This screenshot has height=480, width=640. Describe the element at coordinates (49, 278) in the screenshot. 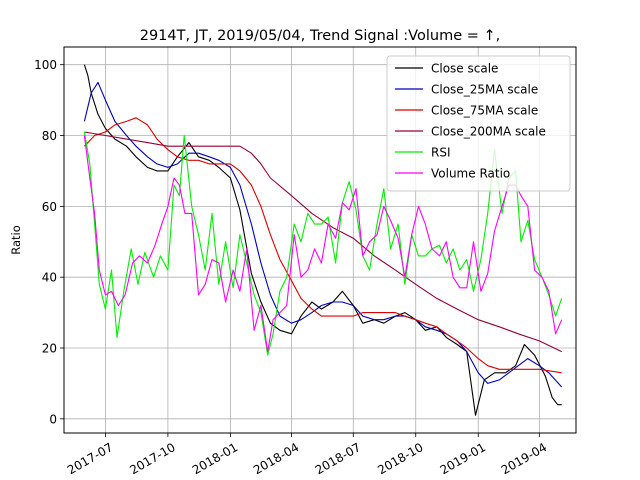

I see `y-tick-label: 40` at that location.